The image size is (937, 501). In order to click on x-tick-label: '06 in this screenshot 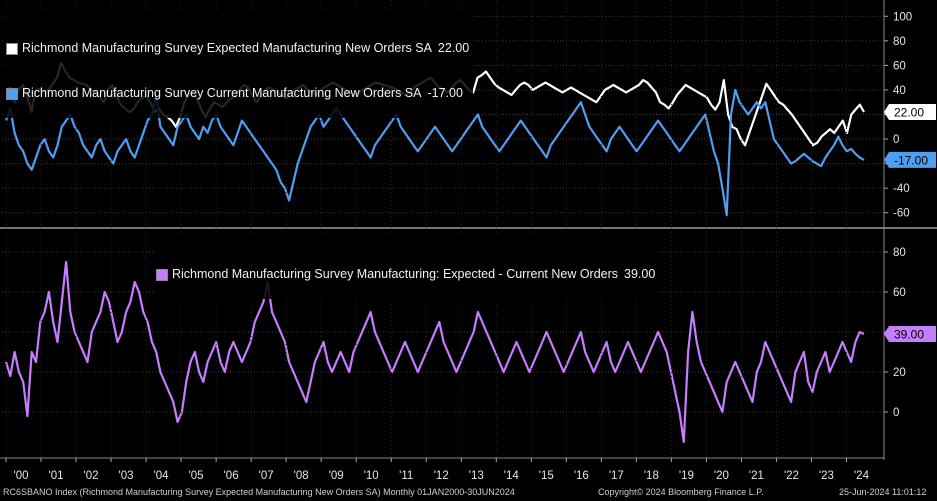, I will do `click(231, 476)`.